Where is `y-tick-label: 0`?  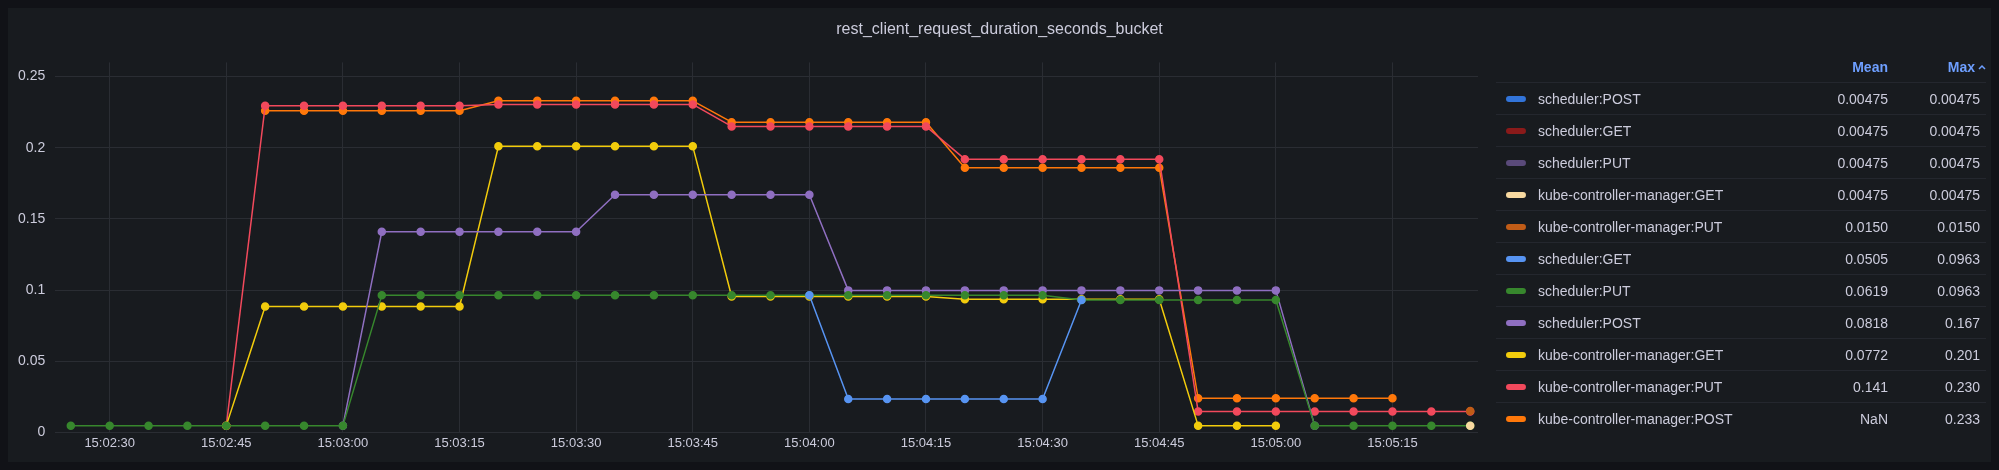
y-tick-label: 0 is located at coordinates (41, 431).